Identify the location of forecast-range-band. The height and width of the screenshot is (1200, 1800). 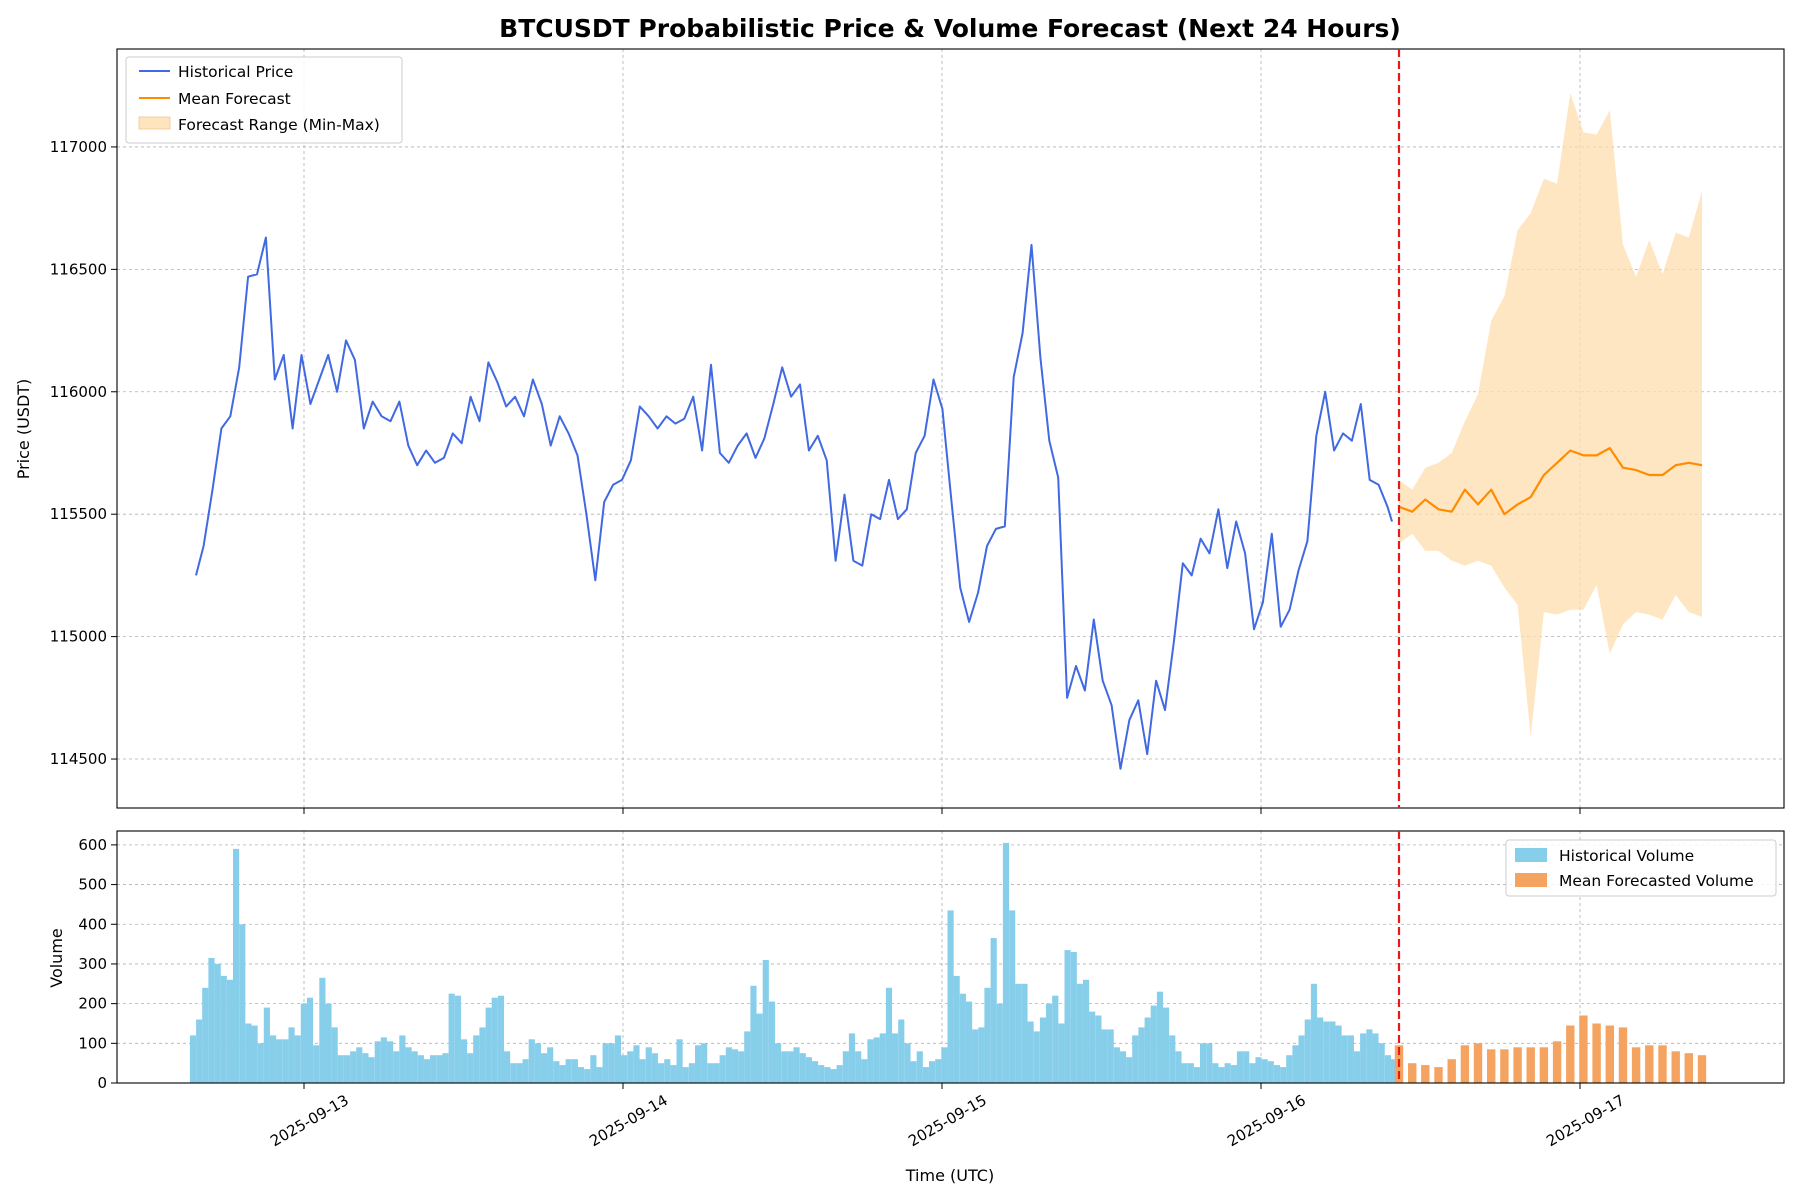
(1550, 415).